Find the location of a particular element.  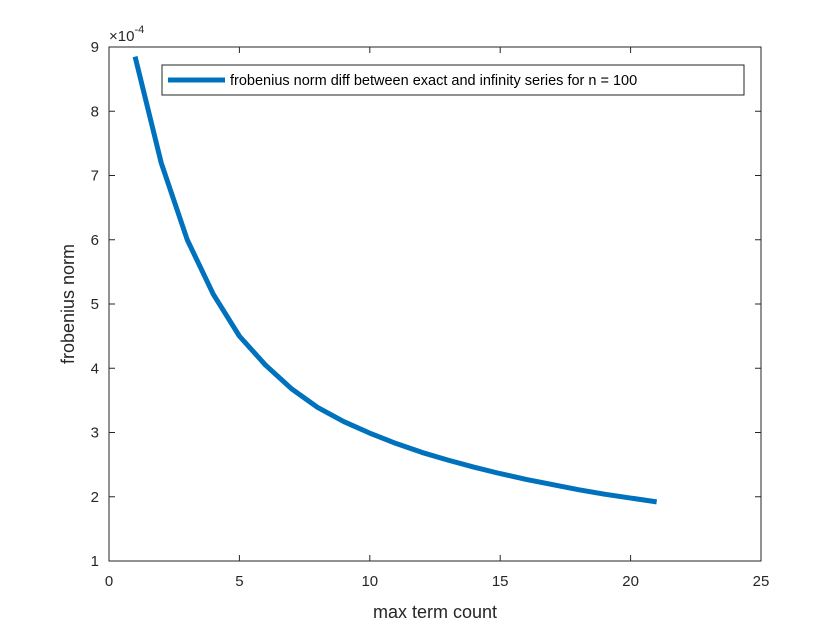

y-tick-label: 2 is located at coordinates (95, 497).